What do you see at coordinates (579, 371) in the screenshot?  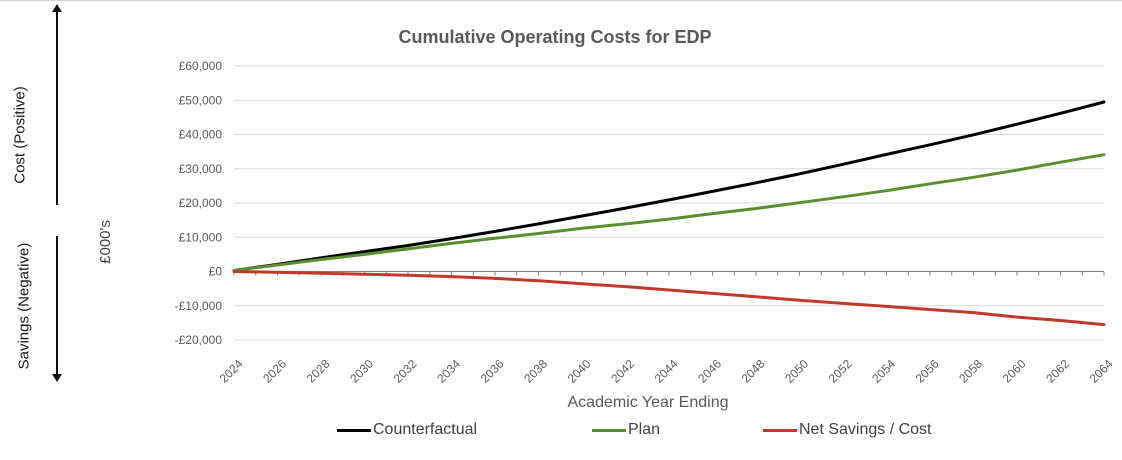 I see `x-tick-label: 2040` at bounding box center [579, 371].